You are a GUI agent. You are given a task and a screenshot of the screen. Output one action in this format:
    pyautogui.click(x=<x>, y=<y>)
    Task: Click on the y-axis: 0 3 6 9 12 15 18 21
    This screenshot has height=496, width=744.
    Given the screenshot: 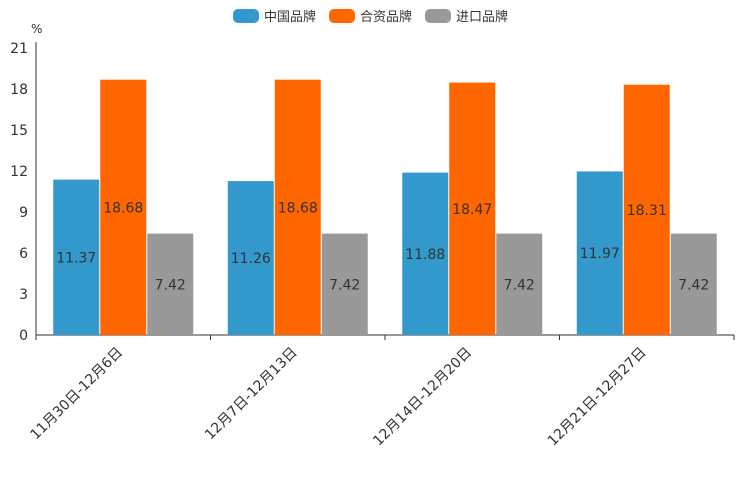 What is the action you would take?
    pyautogui.click(x=23, y=192)
    